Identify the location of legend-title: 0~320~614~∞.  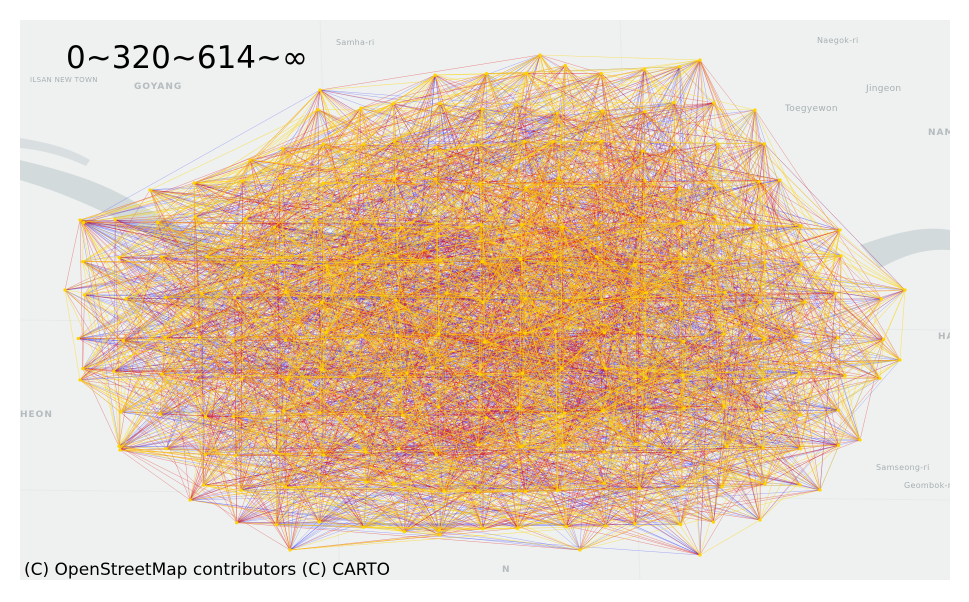
(187, 58).